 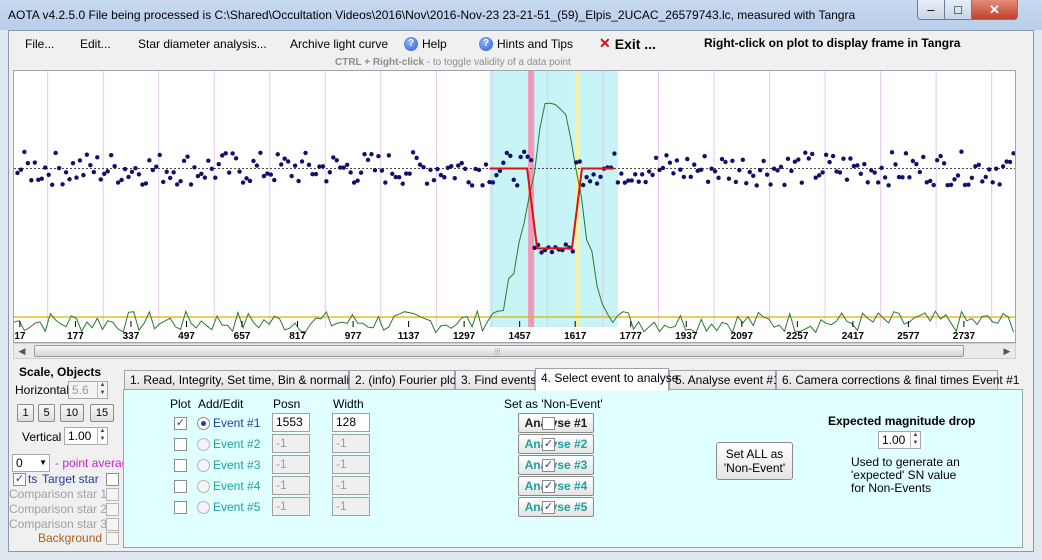 What do you see at coordinates (180, 486) in the screenshot?
I see `event-4-plot-checkbox` at bounding box center [180, 486].